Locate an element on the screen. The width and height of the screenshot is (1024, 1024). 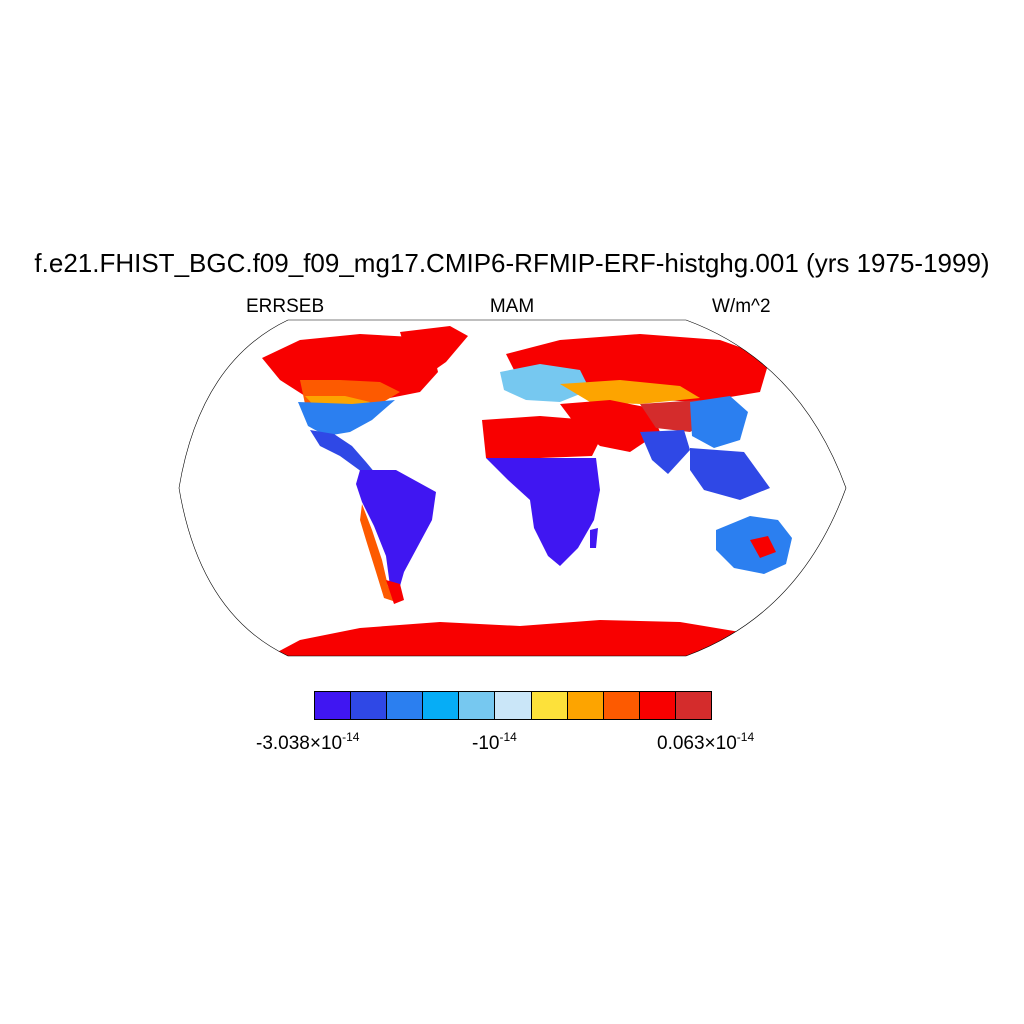
colorbar-min-label: -3.038×10⁻¹⁴ is located at coordinates (308, 742).